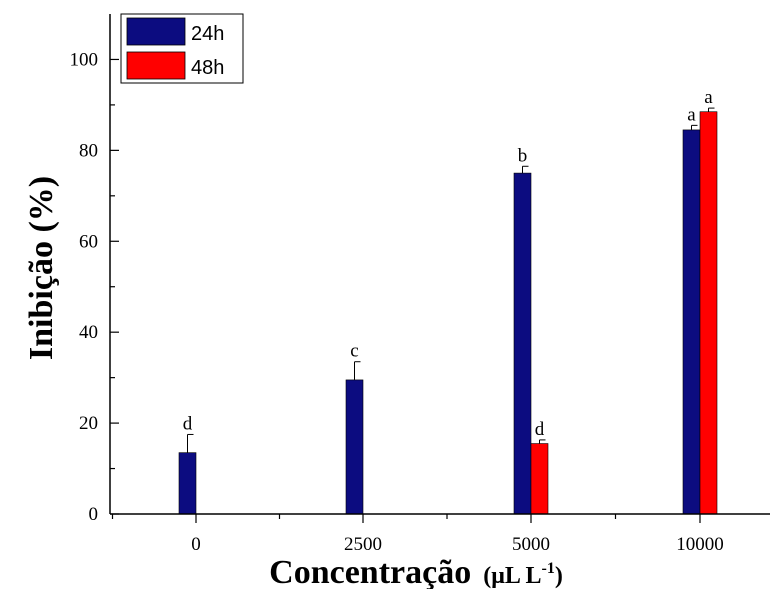  What do you see at coordinates (708, 97) in the screenshot?
I see `significance-label-48h-10000: a` at bounding box center [708, 97].